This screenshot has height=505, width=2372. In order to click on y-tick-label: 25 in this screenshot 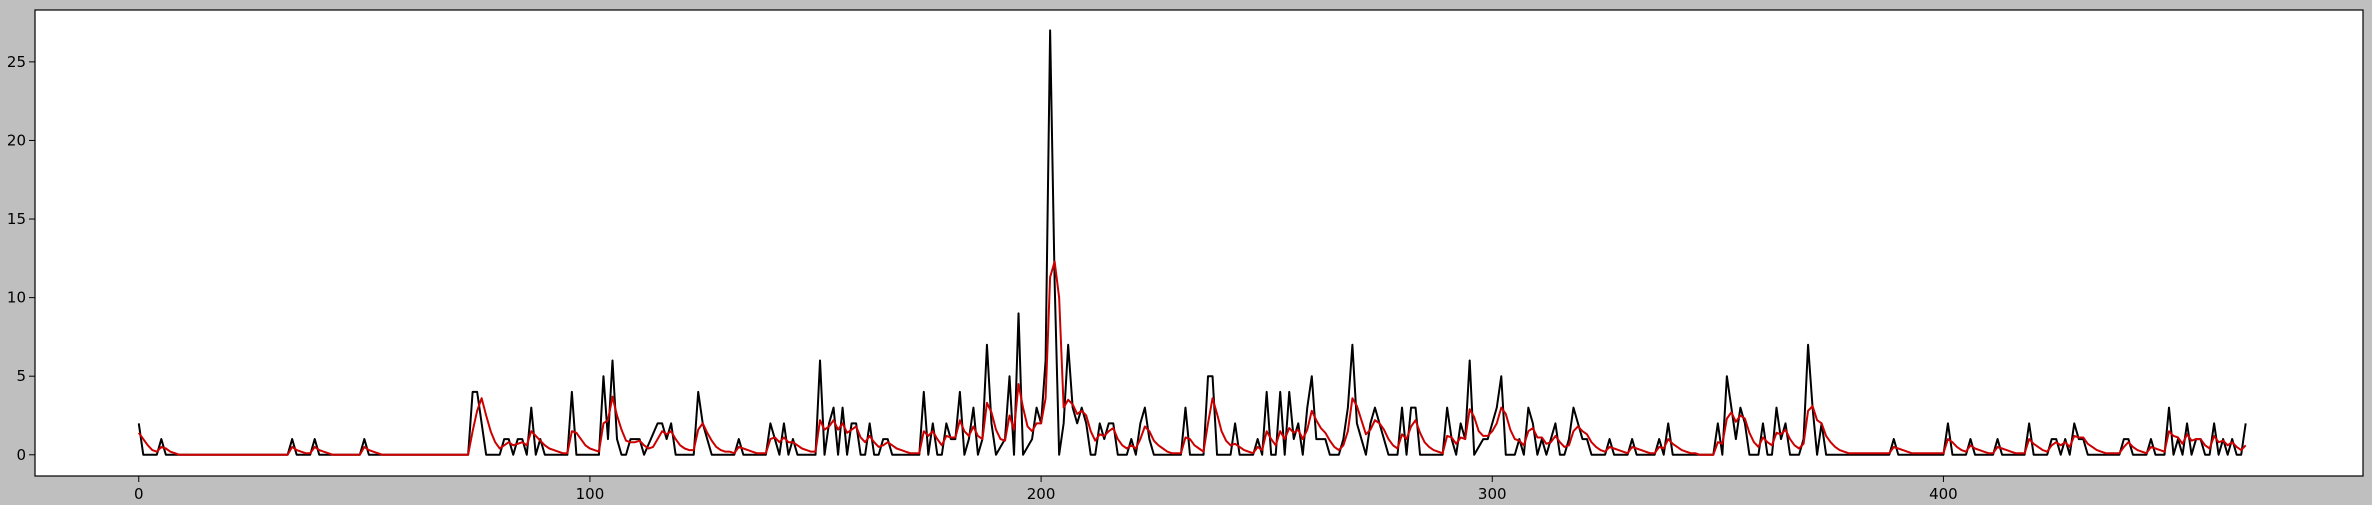, I will do `click(16, 62)`.